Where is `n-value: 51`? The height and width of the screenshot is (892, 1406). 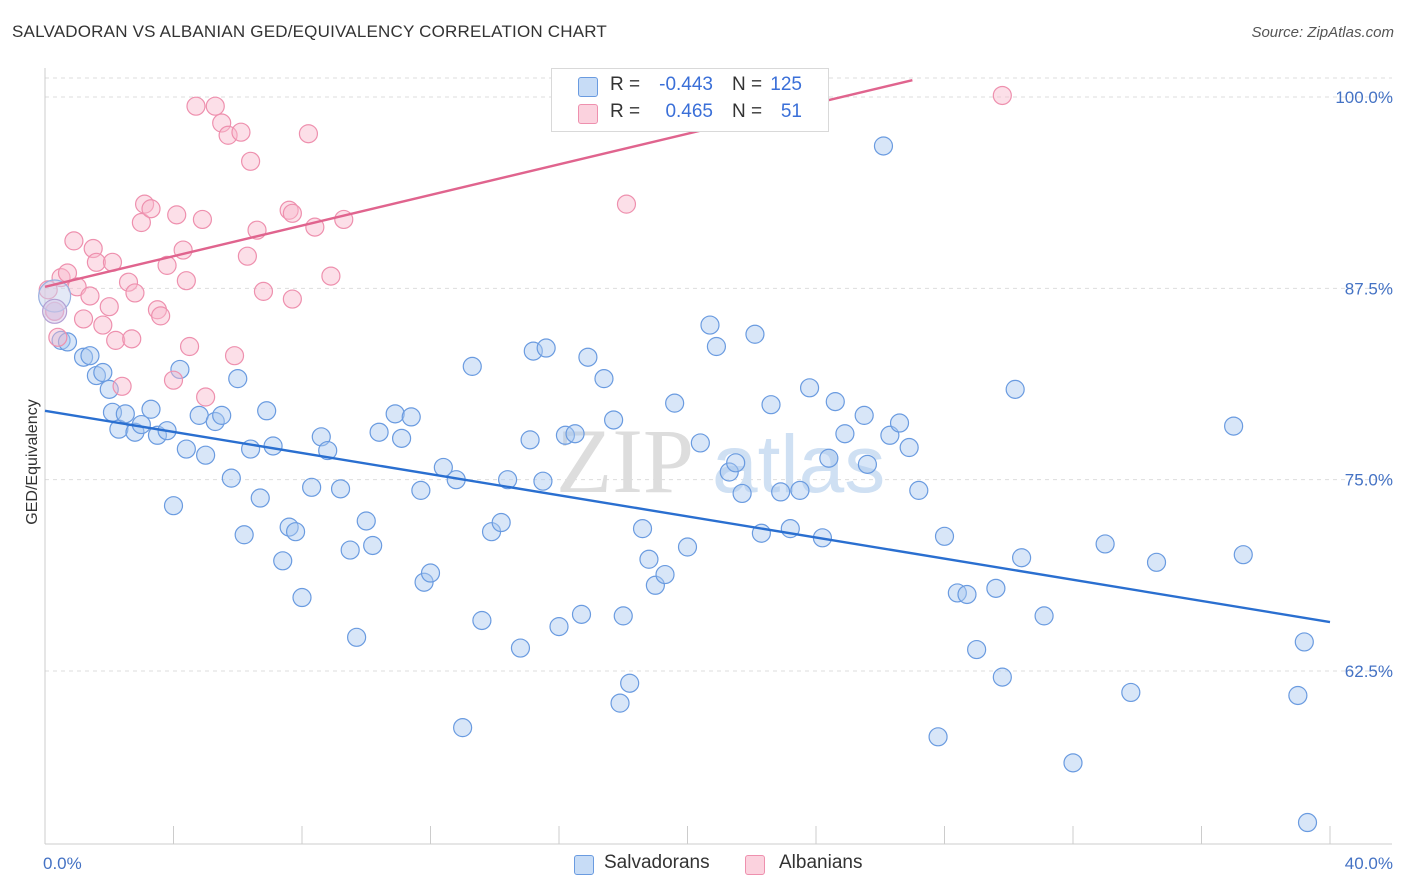 n-value: 51 is located at coordinates (791, 111).